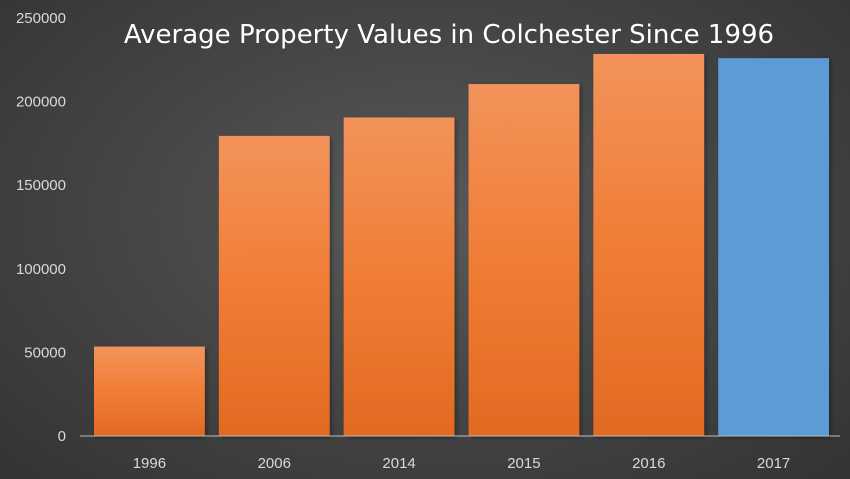 The height and width of the screenshot is (479, 850). Describe the element at coordinates (41, 102) in the screenshot. I see `y-tick-label: 200000` at that location.